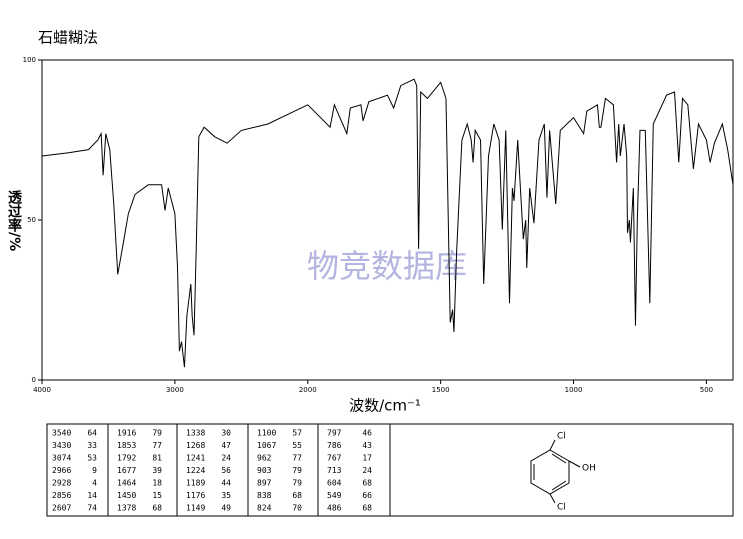  What do you see at coordinates (195, 433) in the screenshot?
I see `peak-wavenumber: 1338` at bounding box center [195, 433].